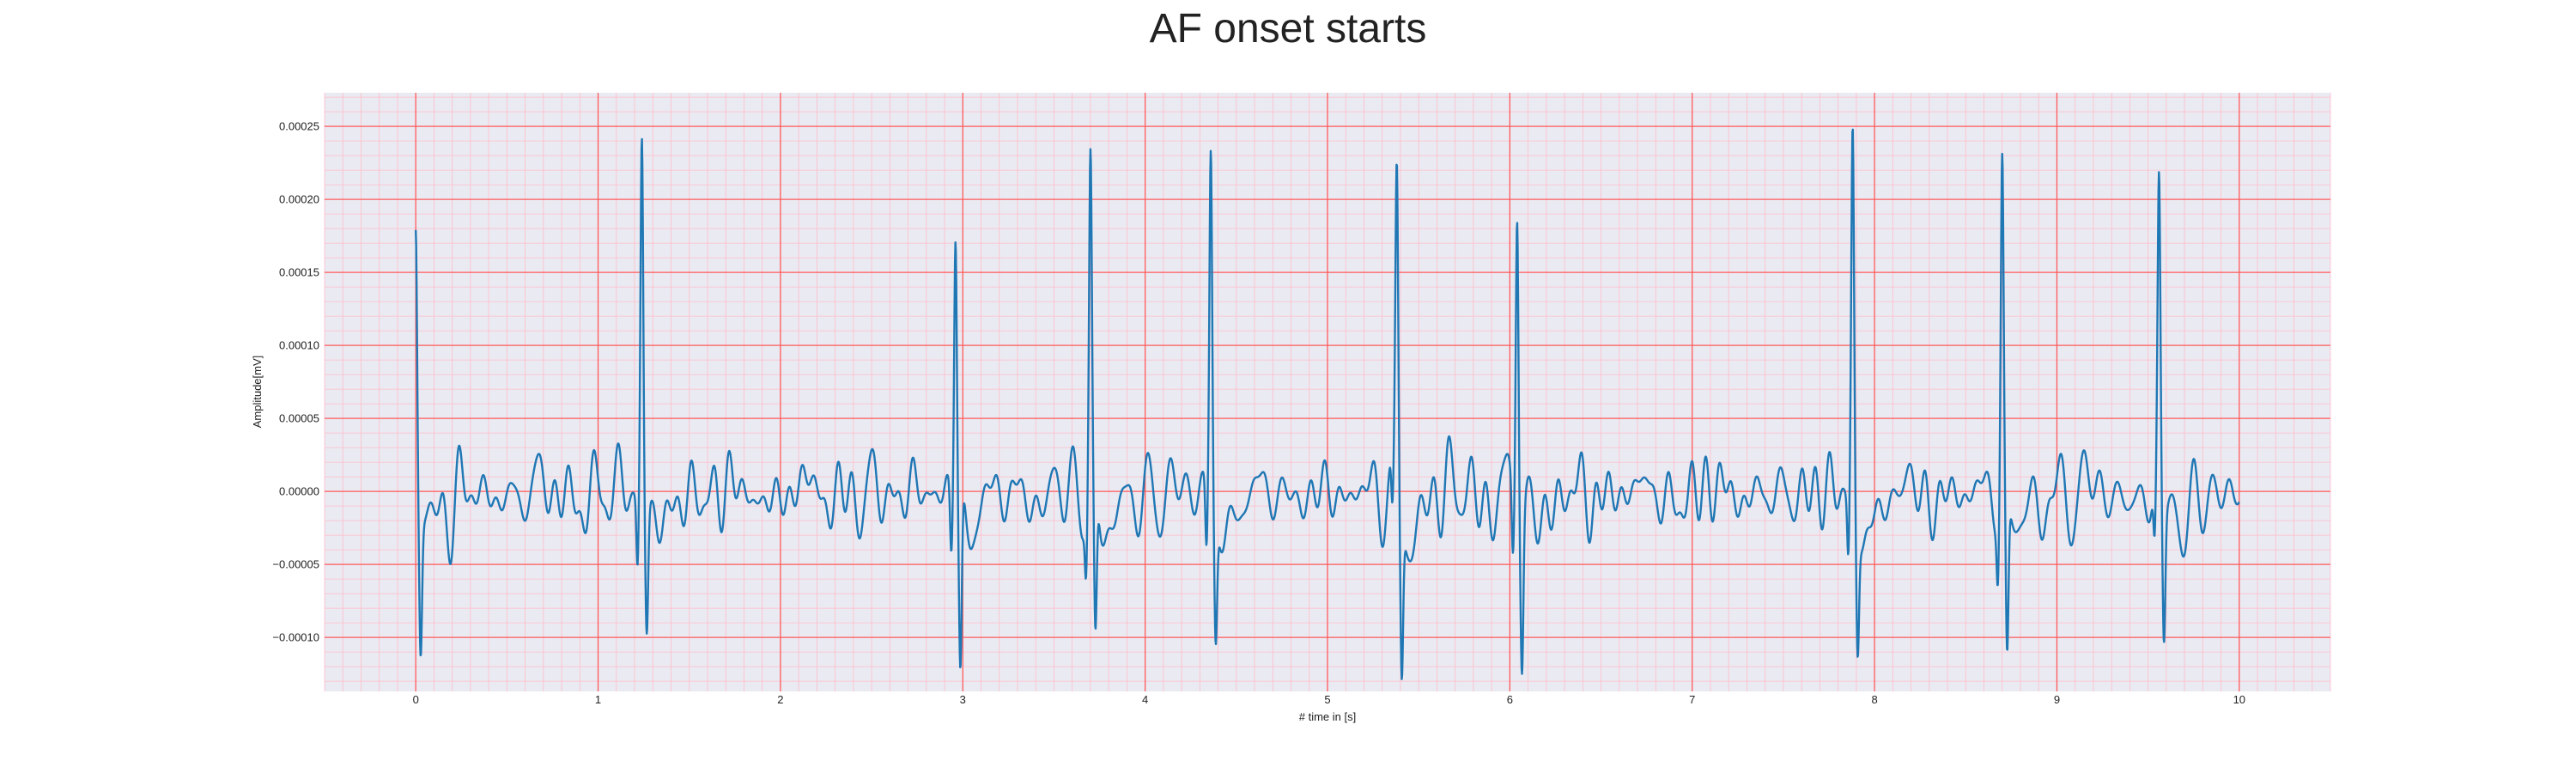  I want to click on x-tick-label: 9, so click(2057, 699).